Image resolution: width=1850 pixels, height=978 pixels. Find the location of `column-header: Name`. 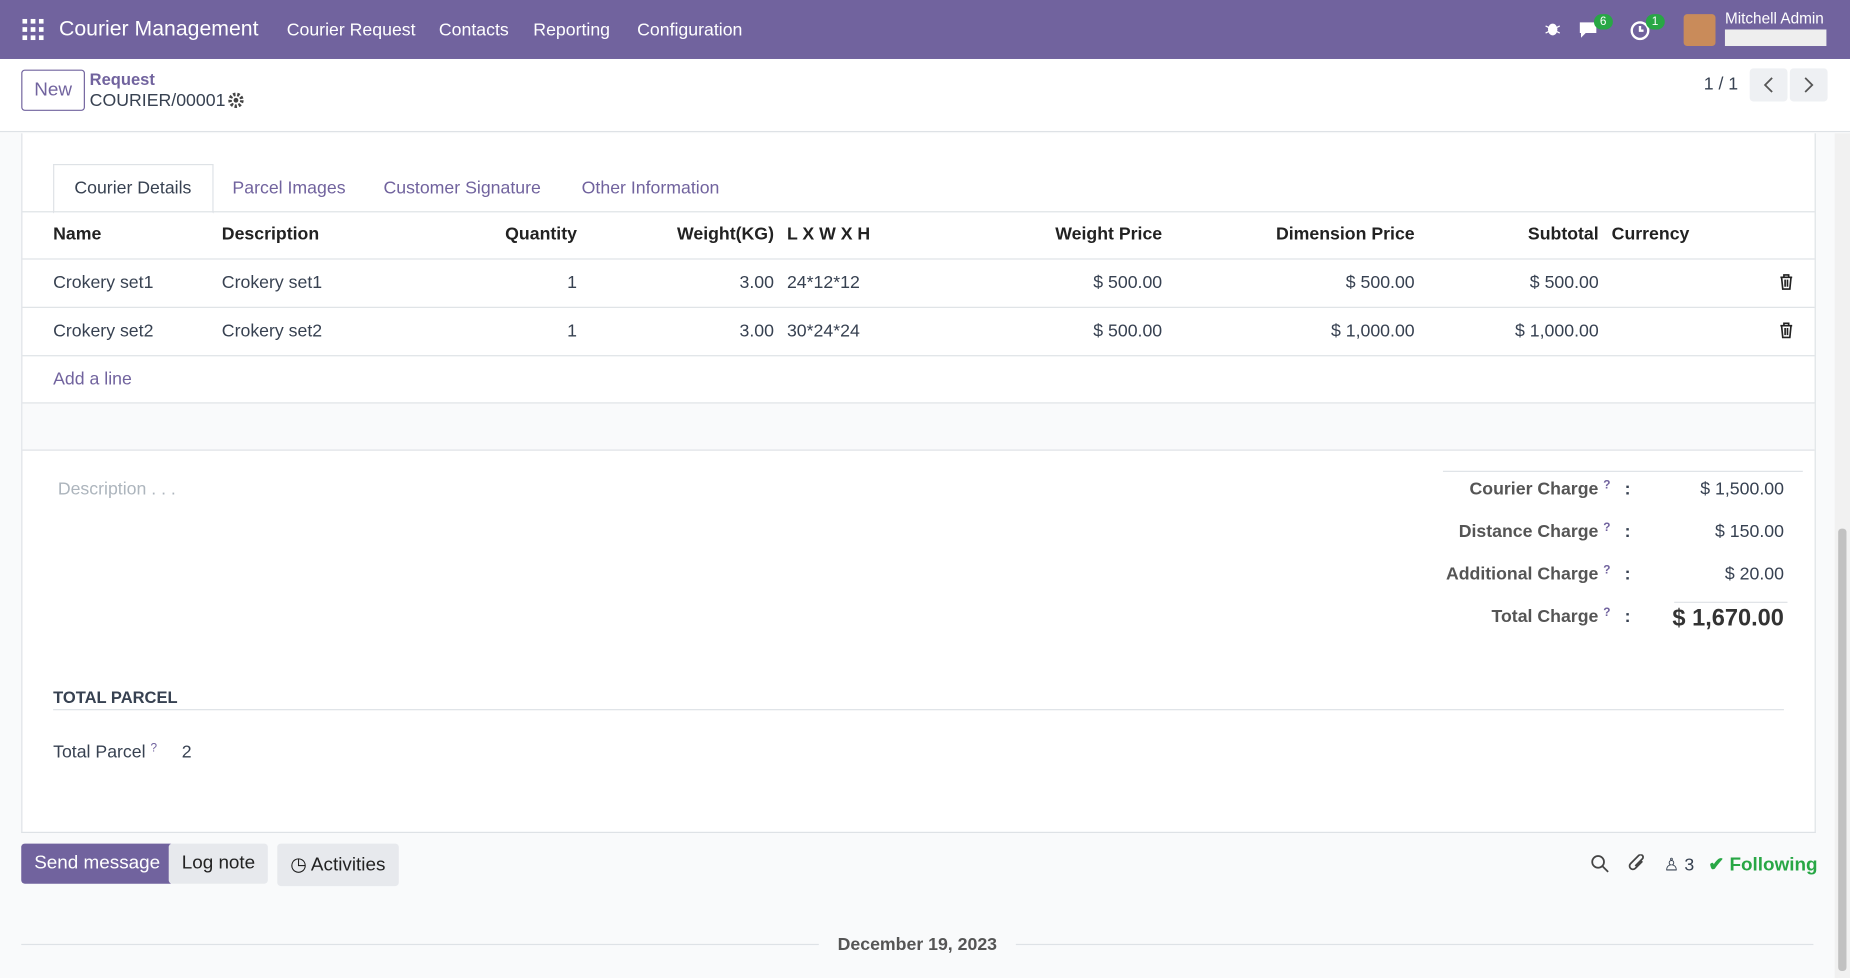

column-header: Name is located at coordinates (77, 234).